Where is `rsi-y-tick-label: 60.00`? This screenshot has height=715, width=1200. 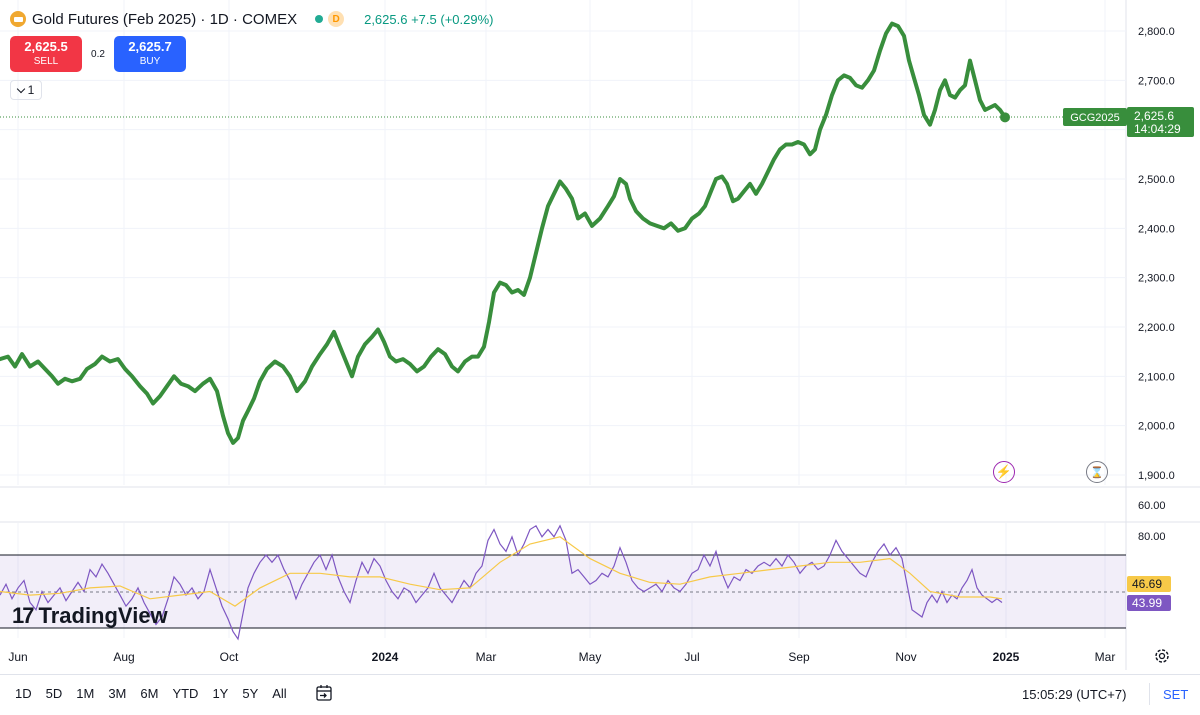
rsi-y-tick-label: 60.00 is located at coordinates (1152, 506).